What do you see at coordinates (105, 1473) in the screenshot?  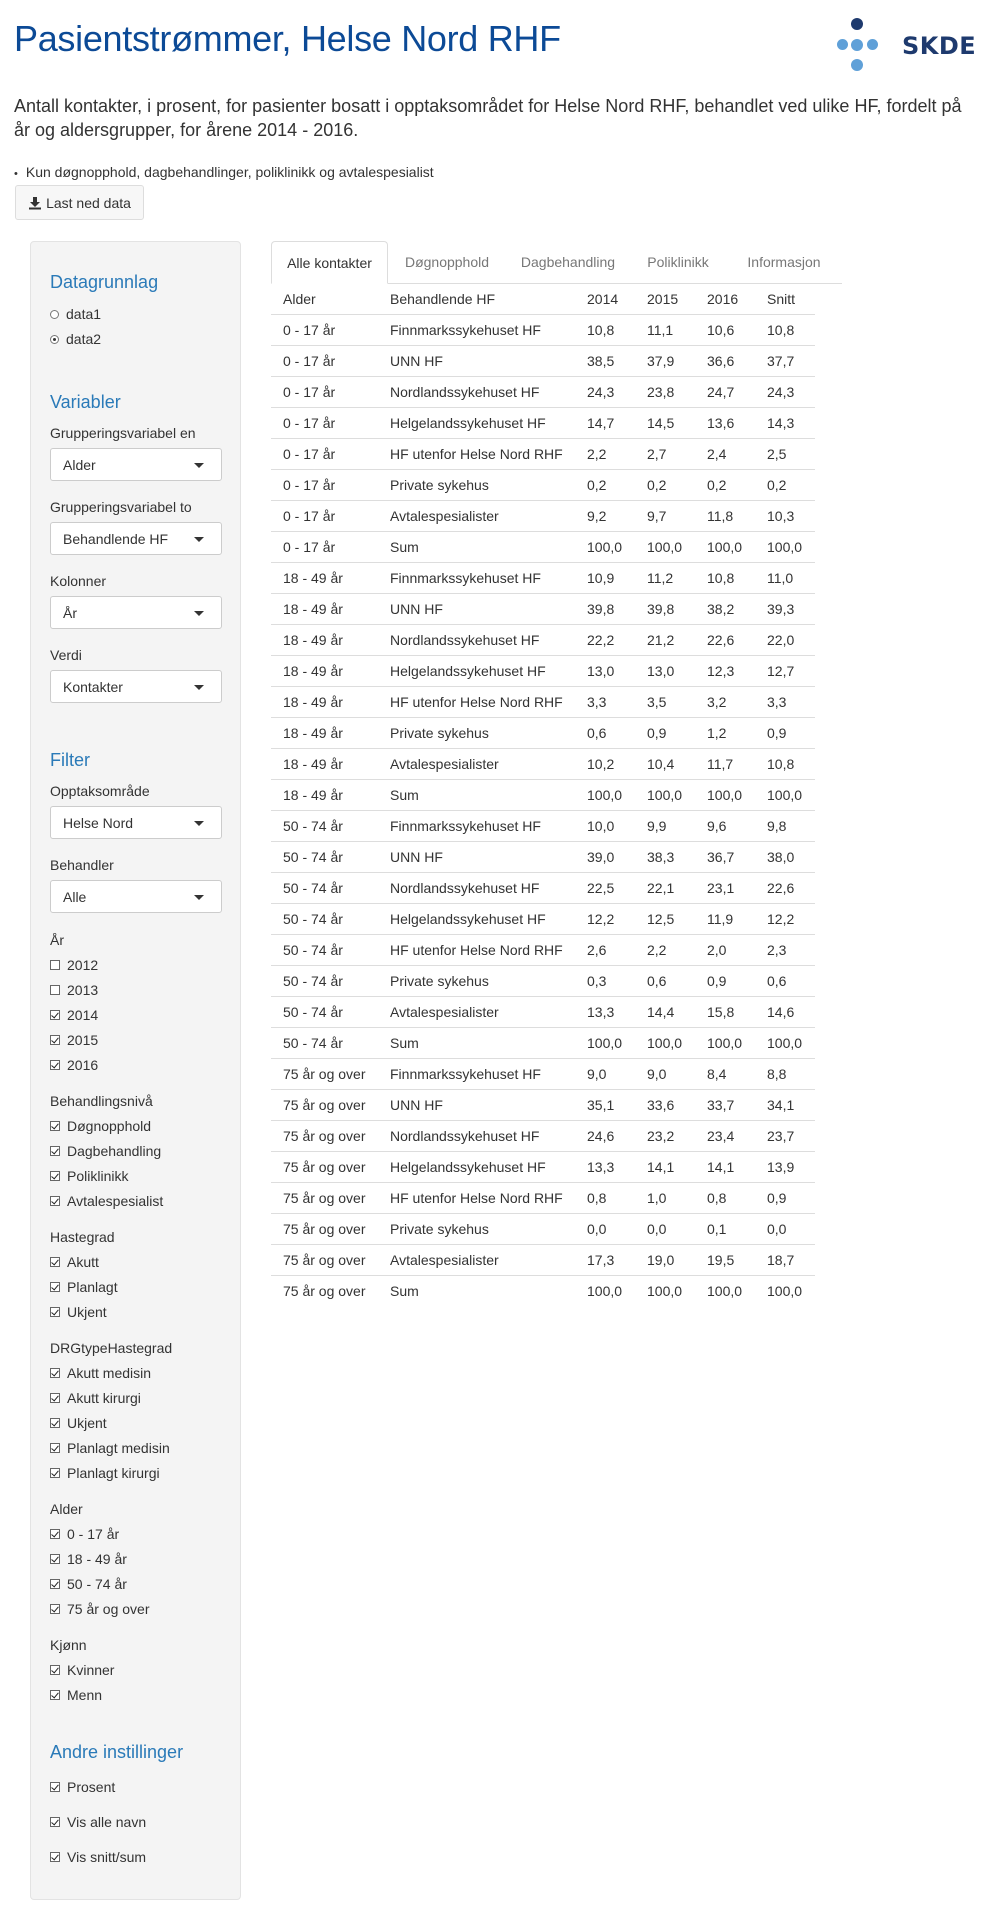 I see `filter-checkbox-row: Planlagt kirurgi` at bounding box center [105, 1473].